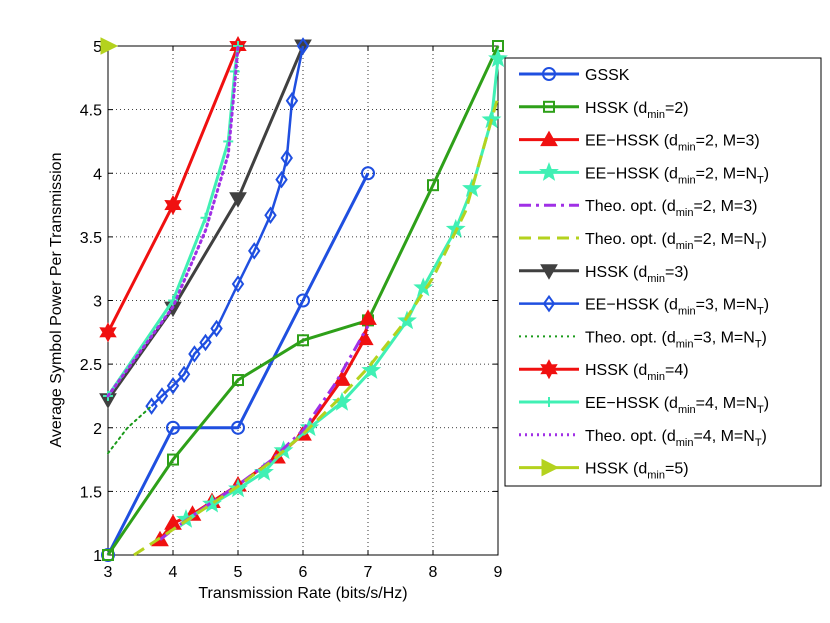  I want to click on legend-text-part: =3, M=N, so click(723, 337).